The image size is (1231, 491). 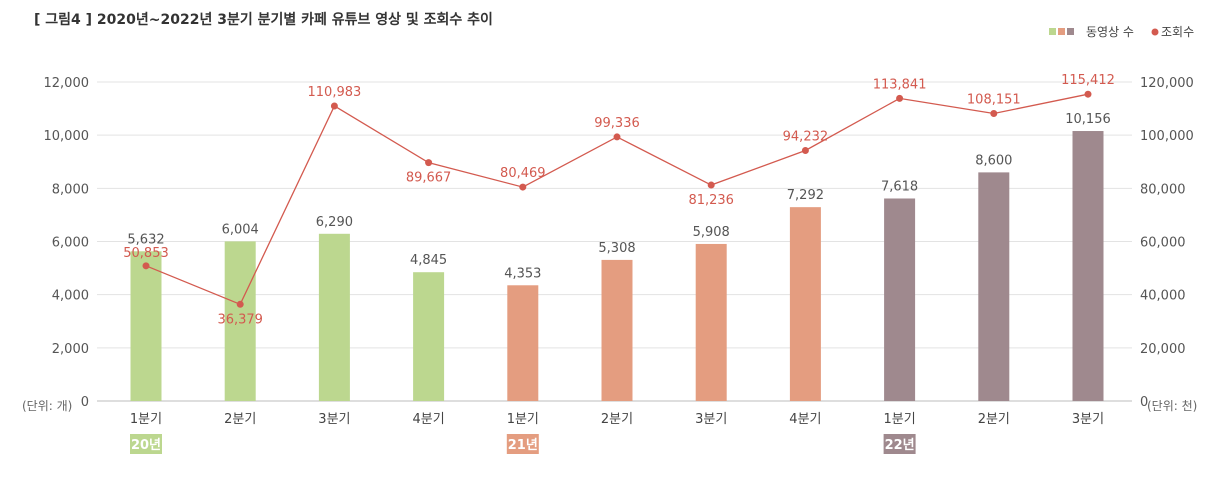 What do you see at coordinates (335, 92) in the screenshot?
I see `line-value-label: 110,983` at bounding box center [335, 92].